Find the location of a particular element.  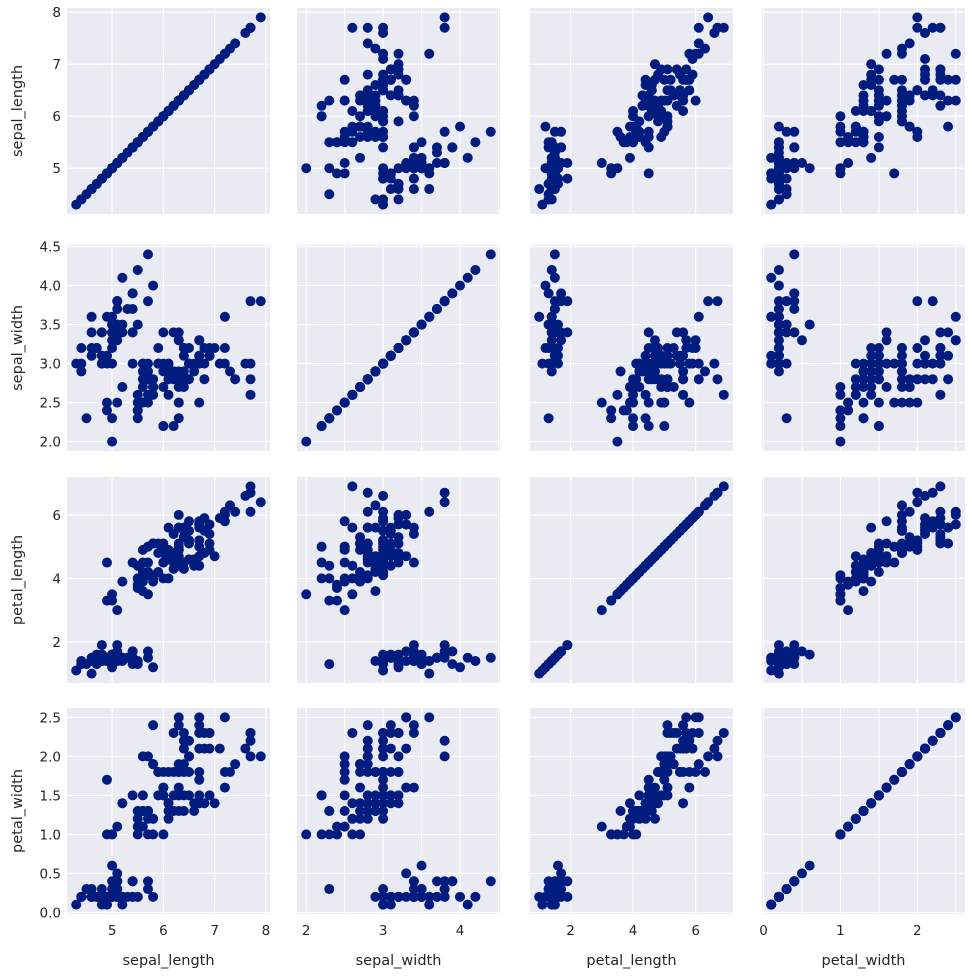

y-tick-label: 4 is located at coordinates (56, 579).